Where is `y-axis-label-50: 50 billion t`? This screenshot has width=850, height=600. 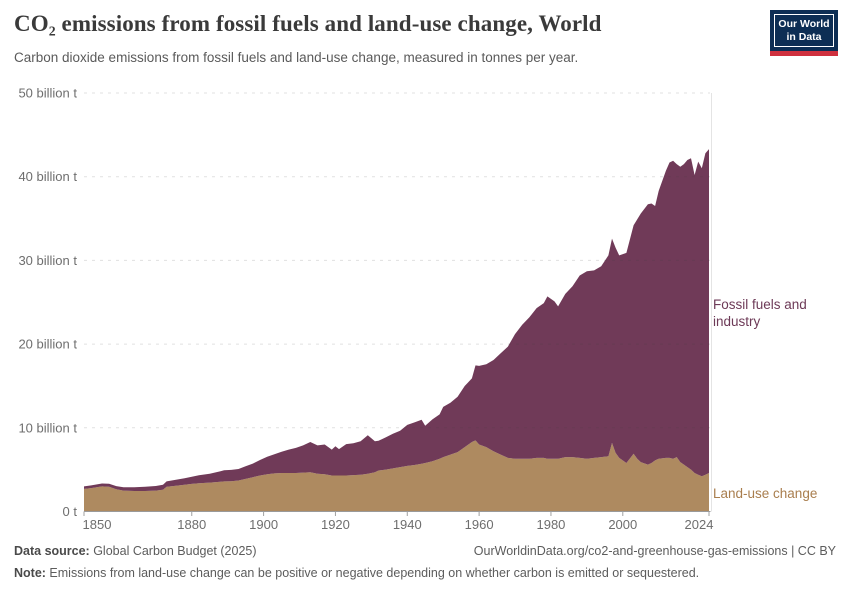 y-axis-label-50: 50 billion t is located at coordinates (47, 93).